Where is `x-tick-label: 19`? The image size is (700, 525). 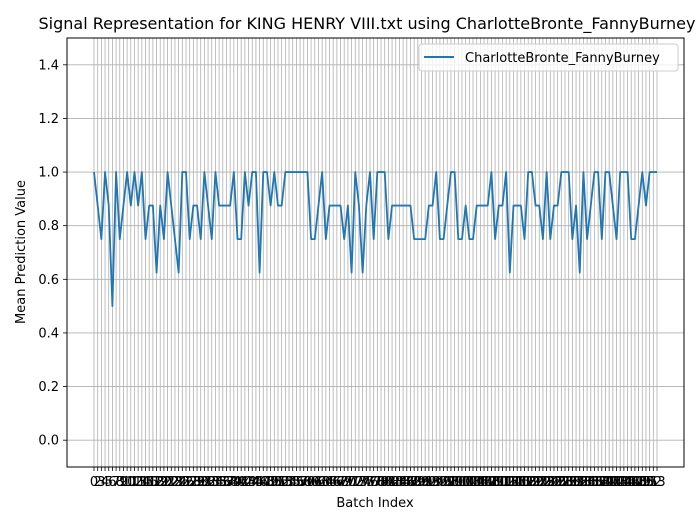
x-tick-label: 19 is located at coordinates (160, 482).